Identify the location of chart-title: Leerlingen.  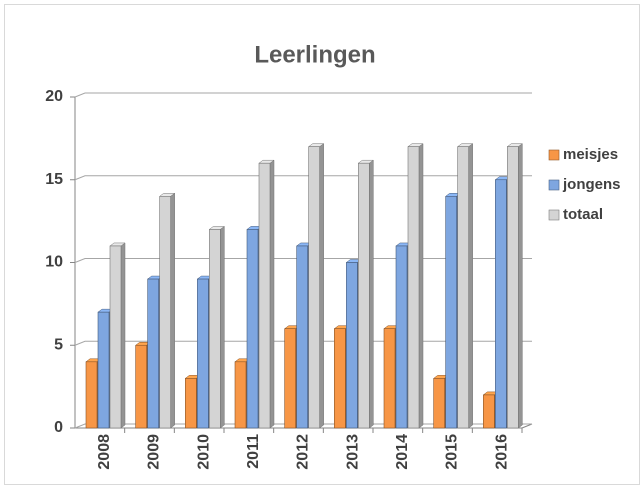
(314, 54).